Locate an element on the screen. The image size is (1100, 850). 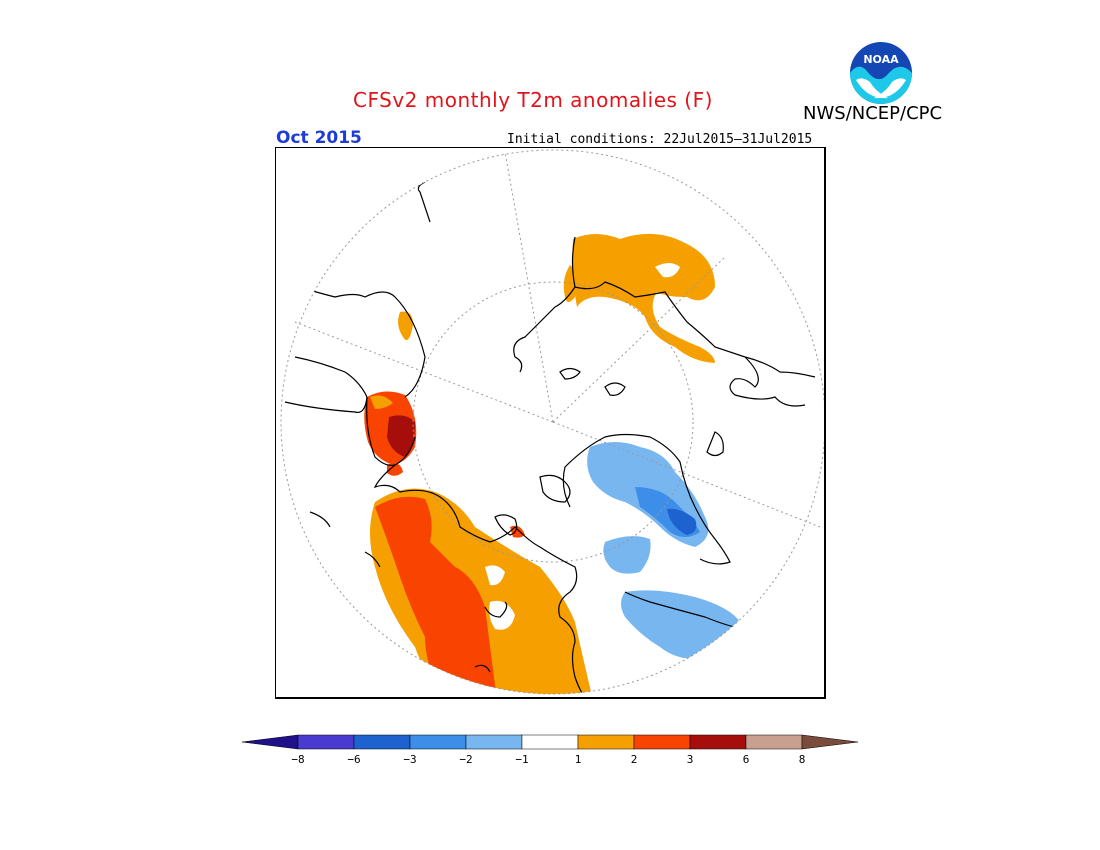
colorbar-legend: −8 −6 −3 −2 −1 1 2 3 6 8 is located at coordinates (550, 750).